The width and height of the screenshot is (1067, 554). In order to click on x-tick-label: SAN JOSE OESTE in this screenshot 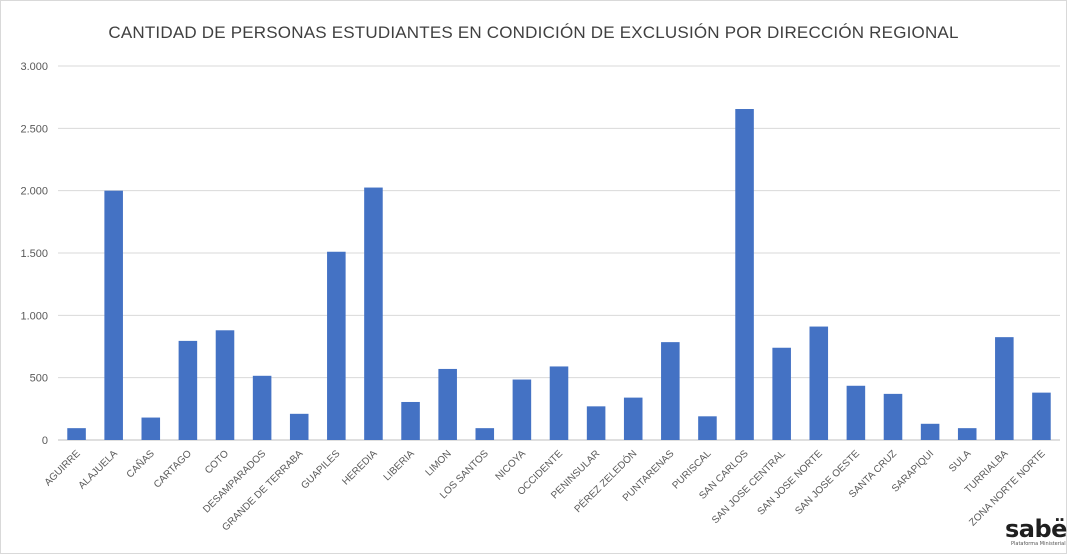, I will do `click(827, 482)`.